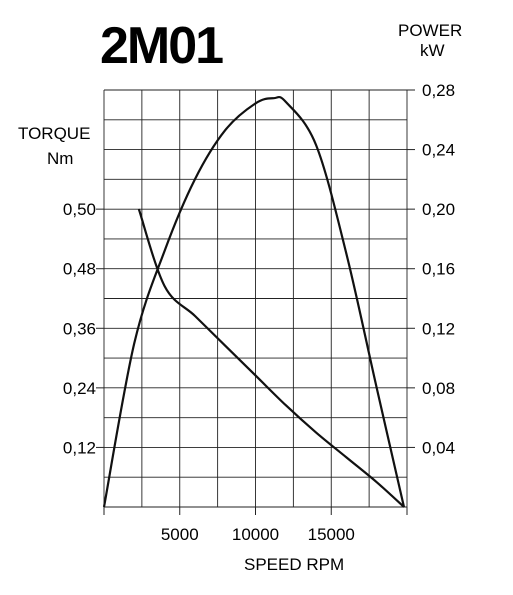  What do you see at coordinates (438, 388) in the screenshot?
I see `right-tick-label: 0,08` at bounding box center [438, 388].